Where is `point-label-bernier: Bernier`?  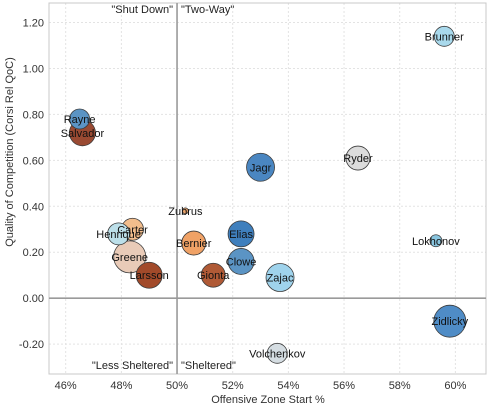 point-label-bernier: Bernier is located at coordinates (194, 244).